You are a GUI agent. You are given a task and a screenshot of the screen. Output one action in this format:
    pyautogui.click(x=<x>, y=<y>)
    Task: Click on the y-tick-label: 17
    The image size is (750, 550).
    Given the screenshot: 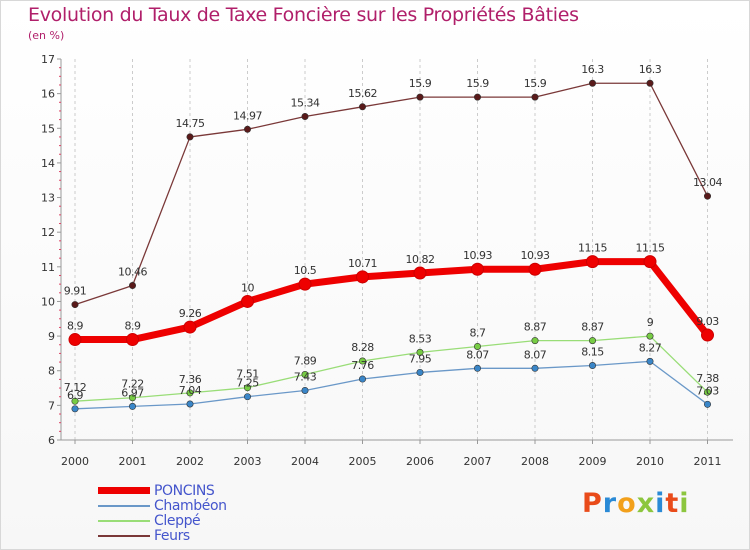 What is the action you would take?
    pyautogui.click(x=48, y=59)
    